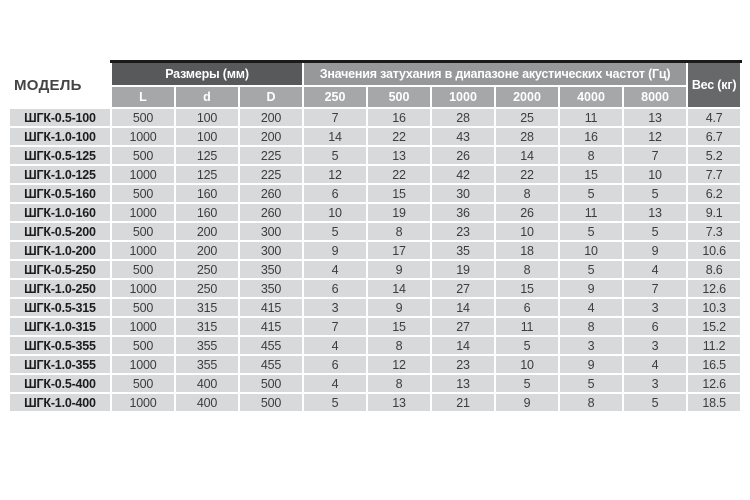 The width and height of the screenshot is (750, 500). What do you see at coordinates (60, 288) in the screenshot?
I see `model-cell: ШГК-1.0-250` at bounding box center [60, 288].